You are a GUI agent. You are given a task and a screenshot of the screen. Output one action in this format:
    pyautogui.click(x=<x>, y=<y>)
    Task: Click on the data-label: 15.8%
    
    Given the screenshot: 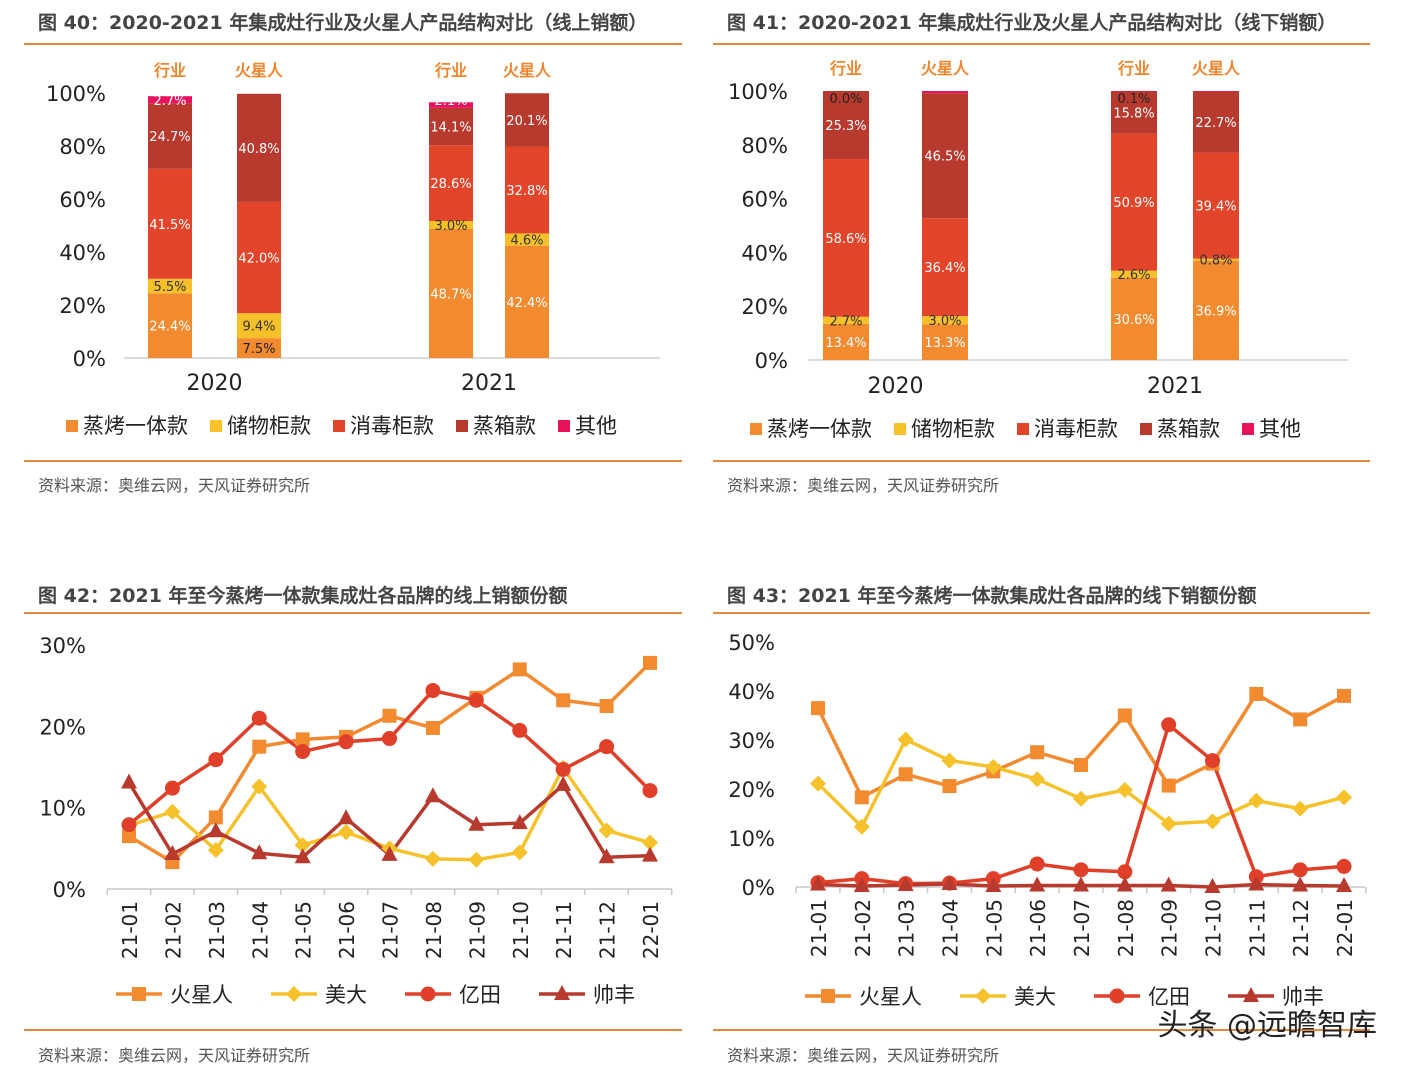 What is the action you would take?
    pyautogui.click(x=1133, y=114)
    